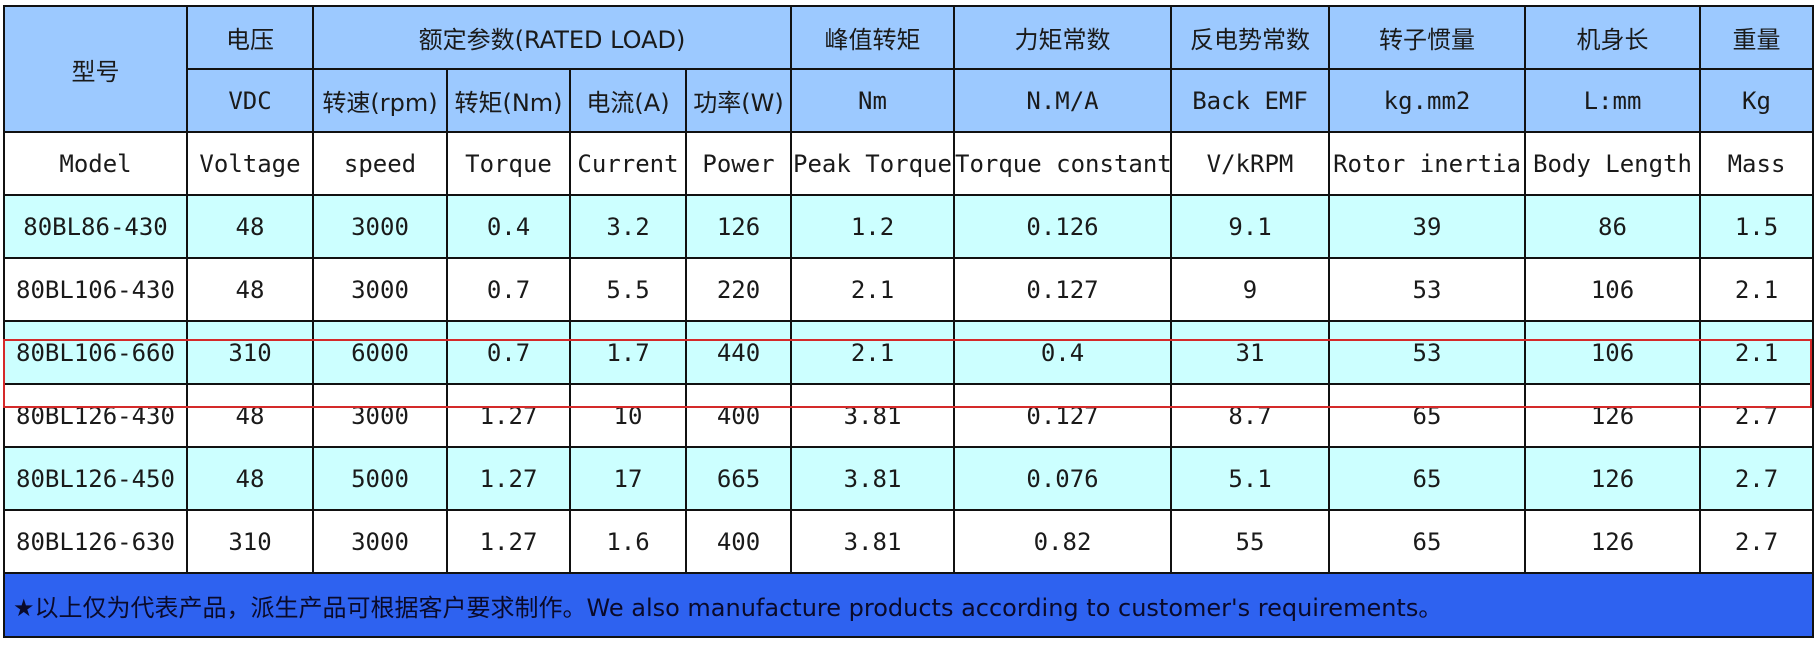 The image size is (1815, 664). Describe the element at coordinates (872, 163) in the screenshot. I see `header-peak-en: Peak Torque` at that location.